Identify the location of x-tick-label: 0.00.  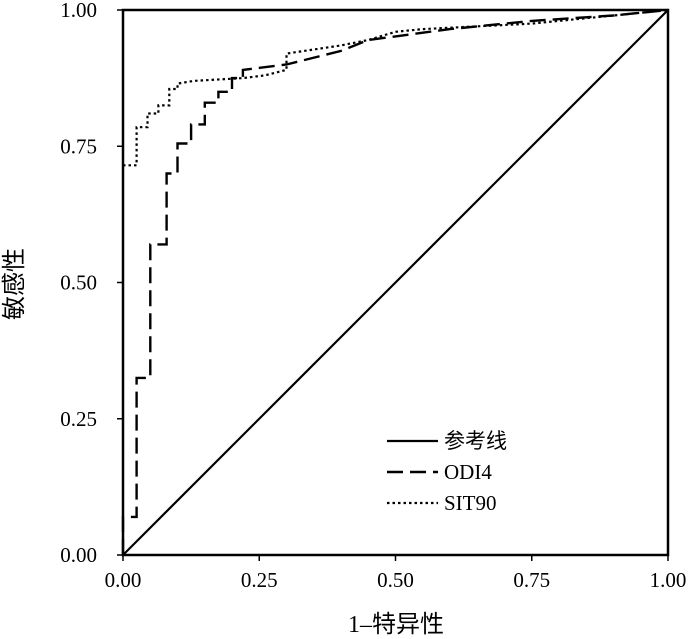
(123, 580).